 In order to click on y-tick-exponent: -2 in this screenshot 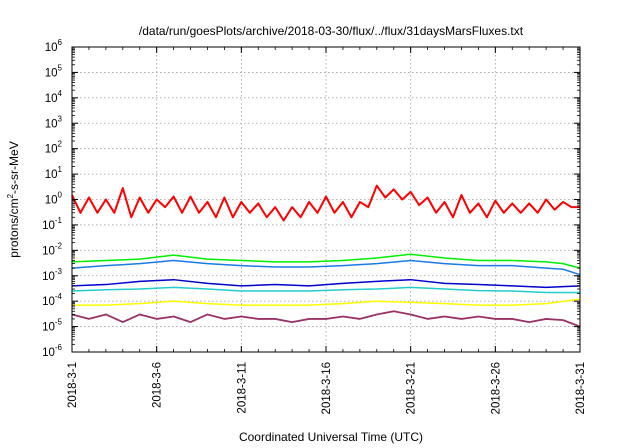, I will do `click(59, 245)`.